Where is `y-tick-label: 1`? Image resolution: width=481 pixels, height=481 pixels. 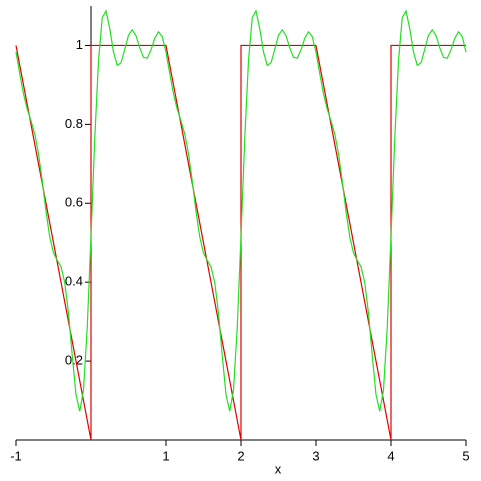
y-tick-label: 1 is located at coordinates (79, 44).